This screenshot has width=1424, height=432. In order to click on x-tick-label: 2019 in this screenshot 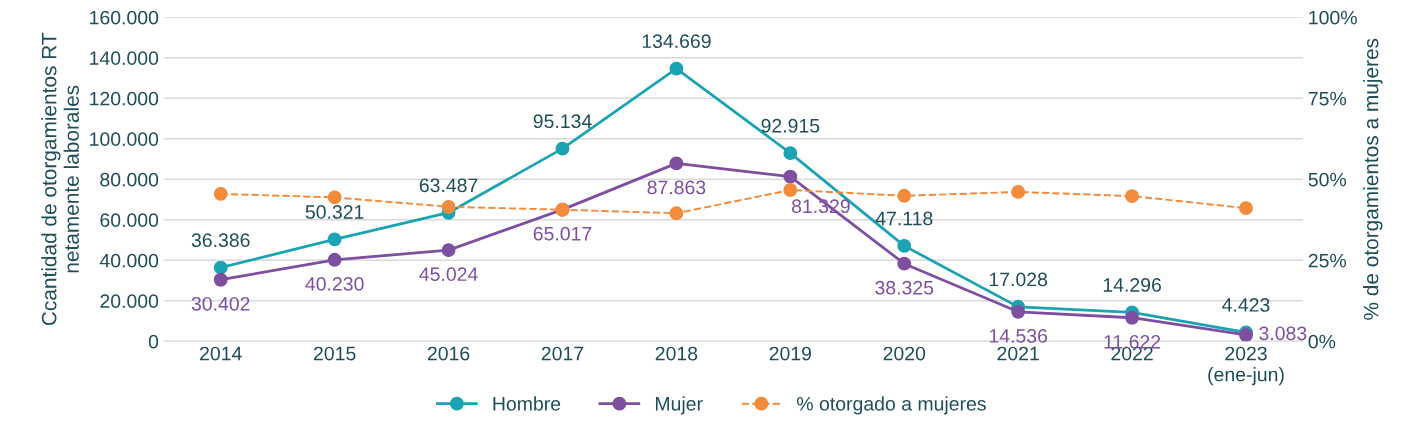, I will do `click(790, 353)`.